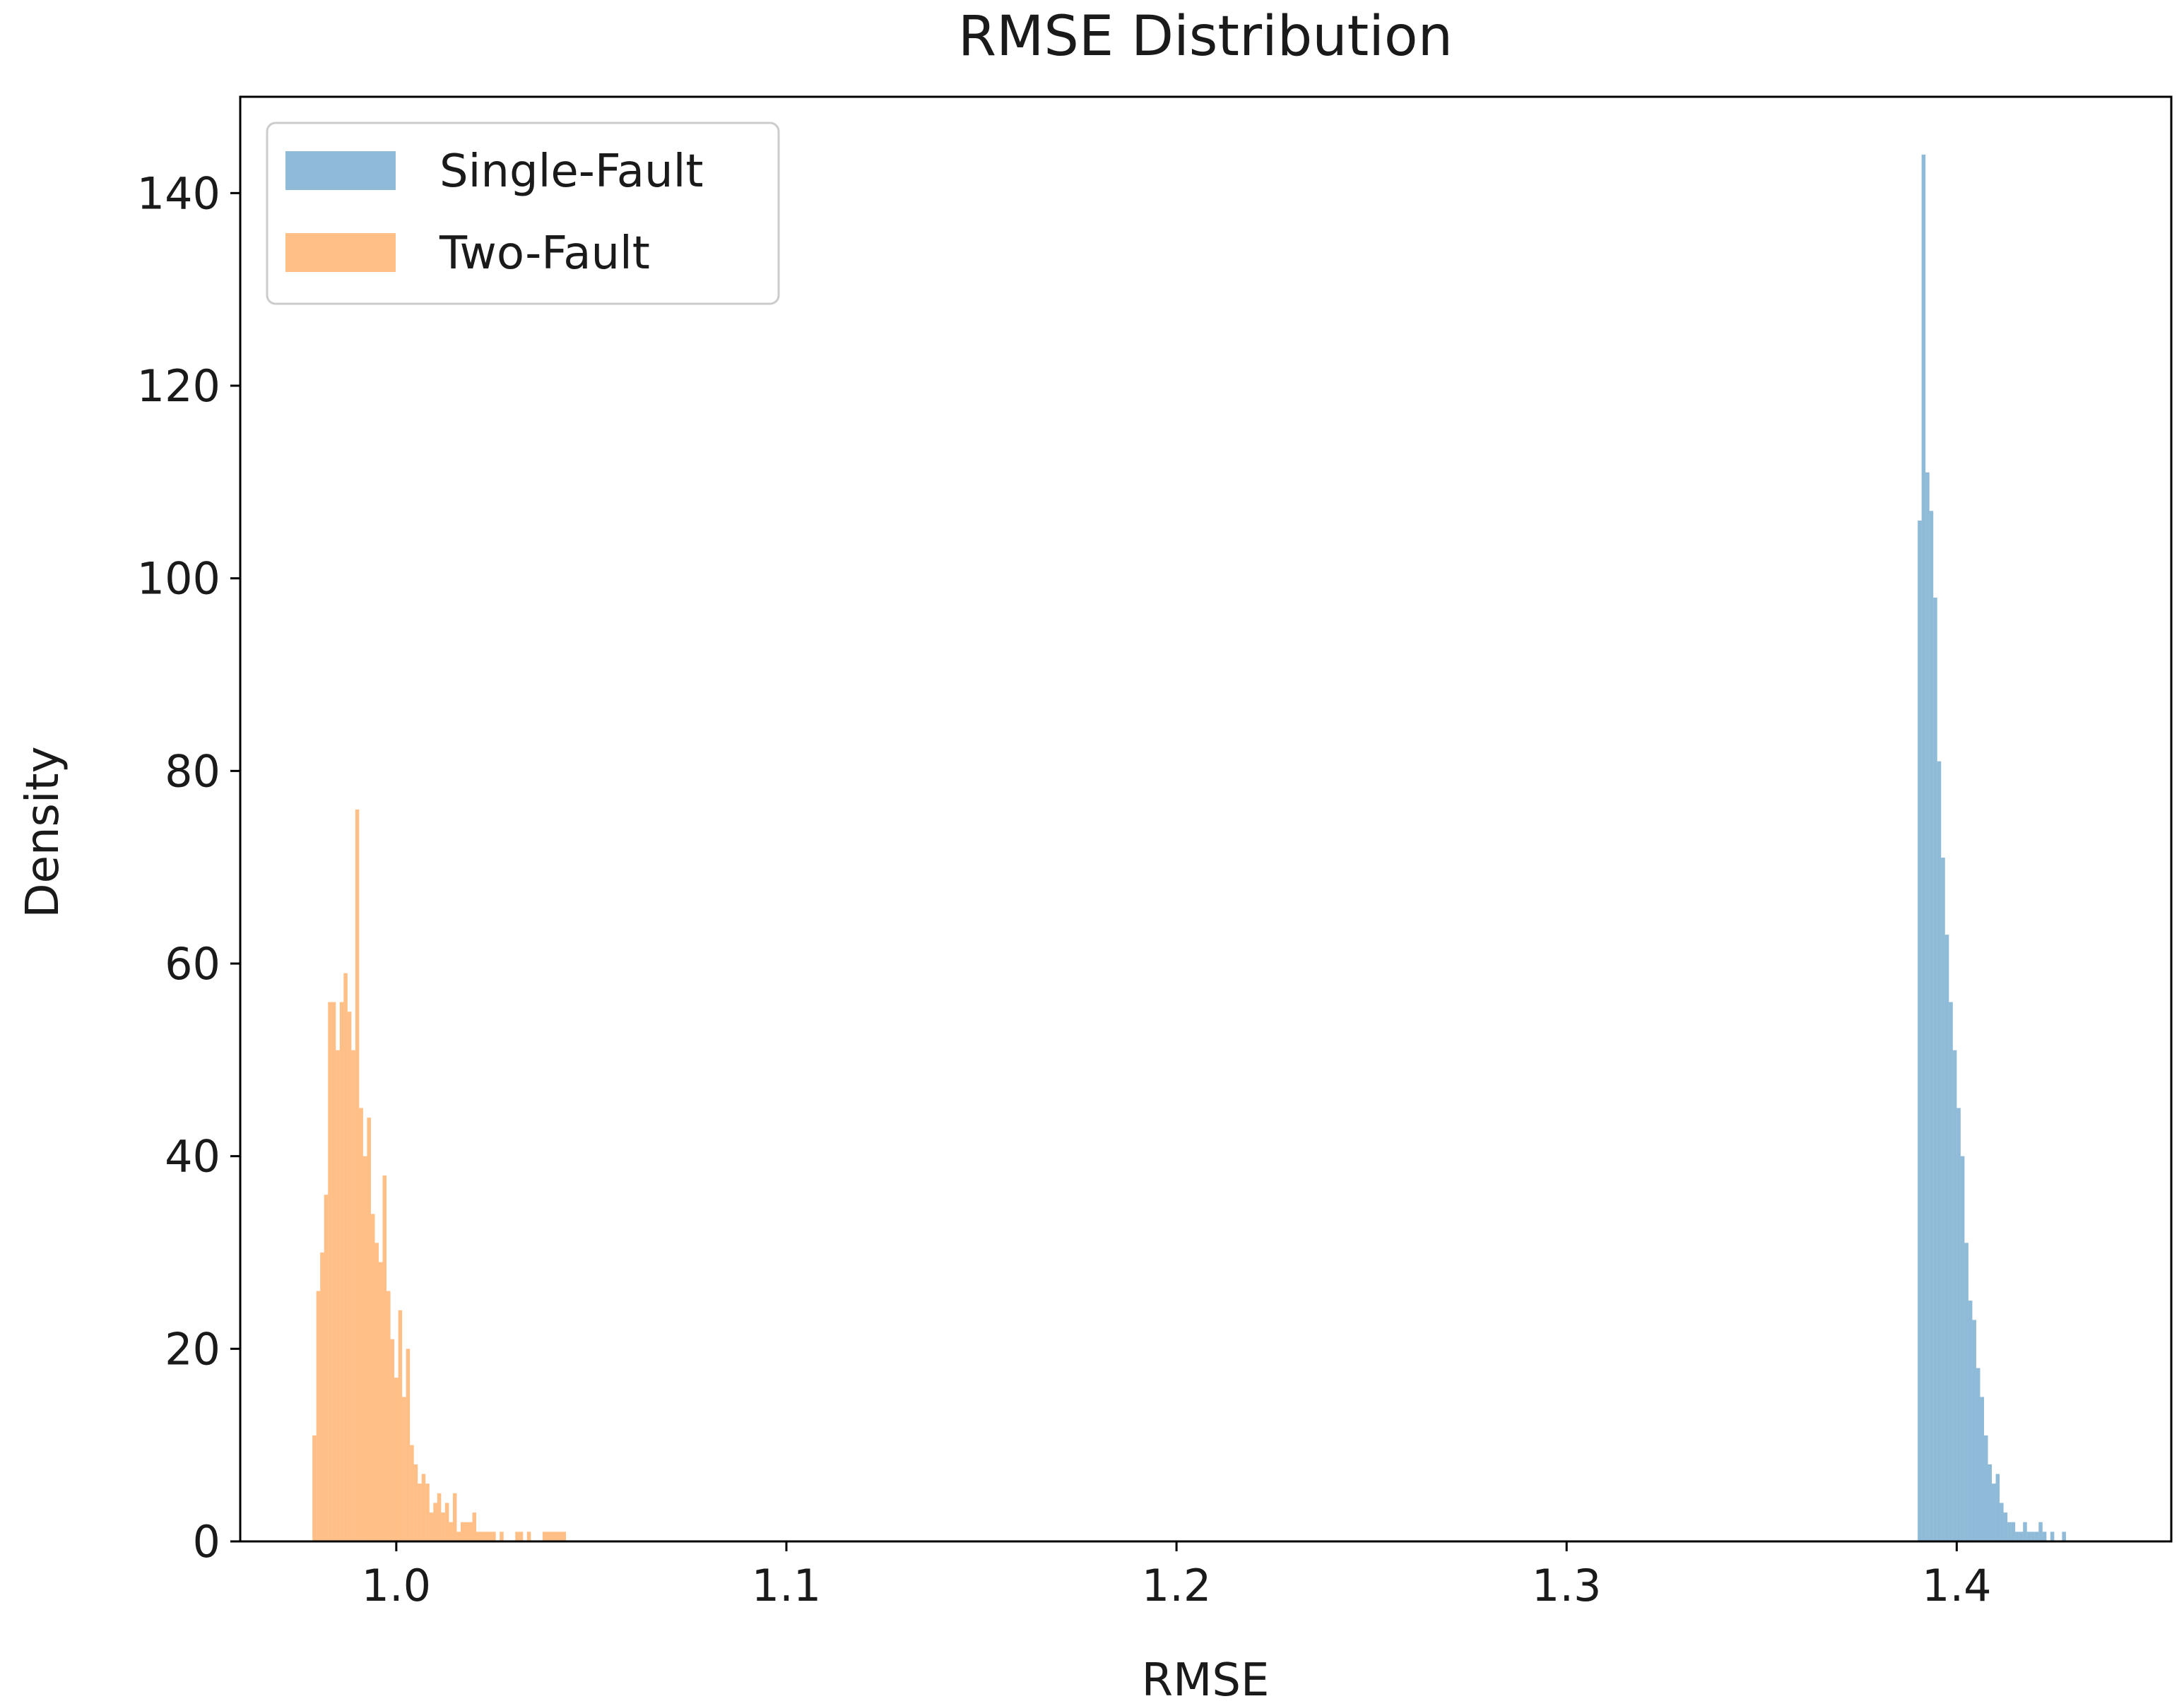 The width and height of the screenshot is (2184, 1706). I want to click on chart-title: RMSE Distribution, so click(1206, 37).